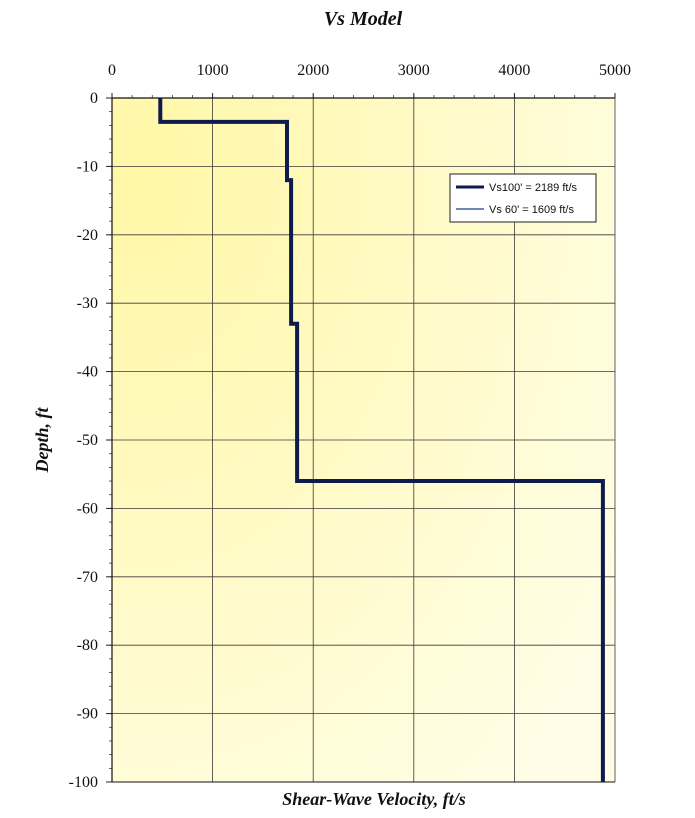 Image resolution: width=695 pixels, height=818 pixels. Describe the element at coordinates (373, 799) in the screenshot. I see `x-axis-label: Shear-Wave Velocity, ft/s` at that location.